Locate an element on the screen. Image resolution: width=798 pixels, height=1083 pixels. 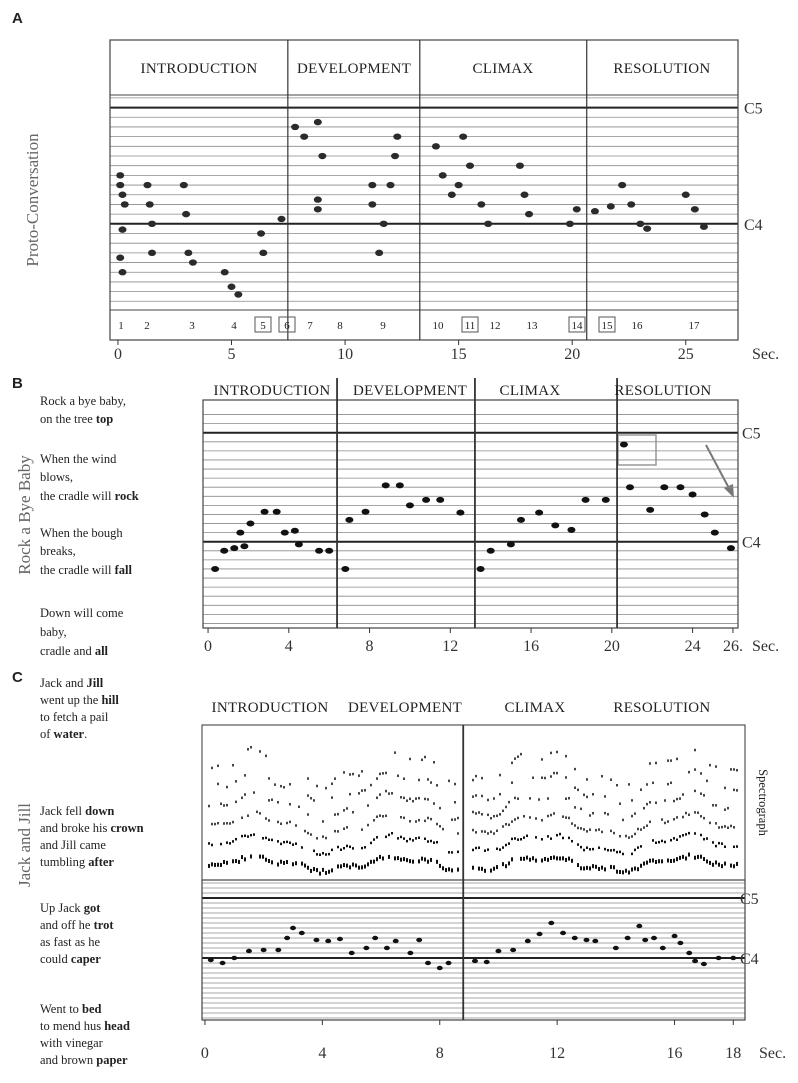
panel-letter: C is located at coordinates (17, 677).